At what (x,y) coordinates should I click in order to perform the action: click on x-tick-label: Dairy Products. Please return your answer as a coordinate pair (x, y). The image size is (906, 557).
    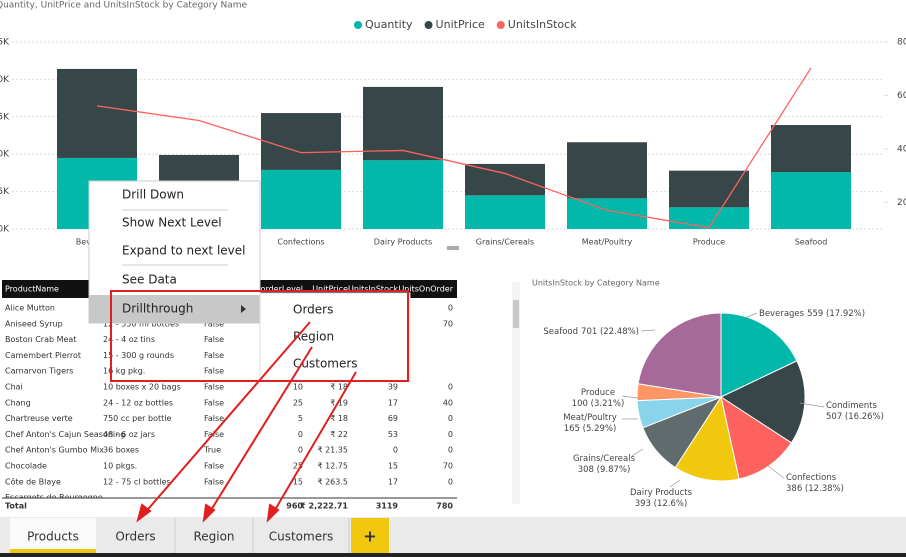
    Looking at the image, I should click on (403, 242).